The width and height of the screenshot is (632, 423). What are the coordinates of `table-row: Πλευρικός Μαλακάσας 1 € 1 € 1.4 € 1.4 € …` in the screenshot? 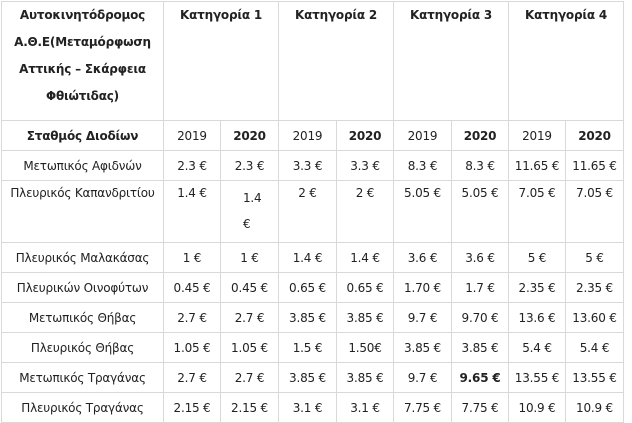 It's located at (312, 257).